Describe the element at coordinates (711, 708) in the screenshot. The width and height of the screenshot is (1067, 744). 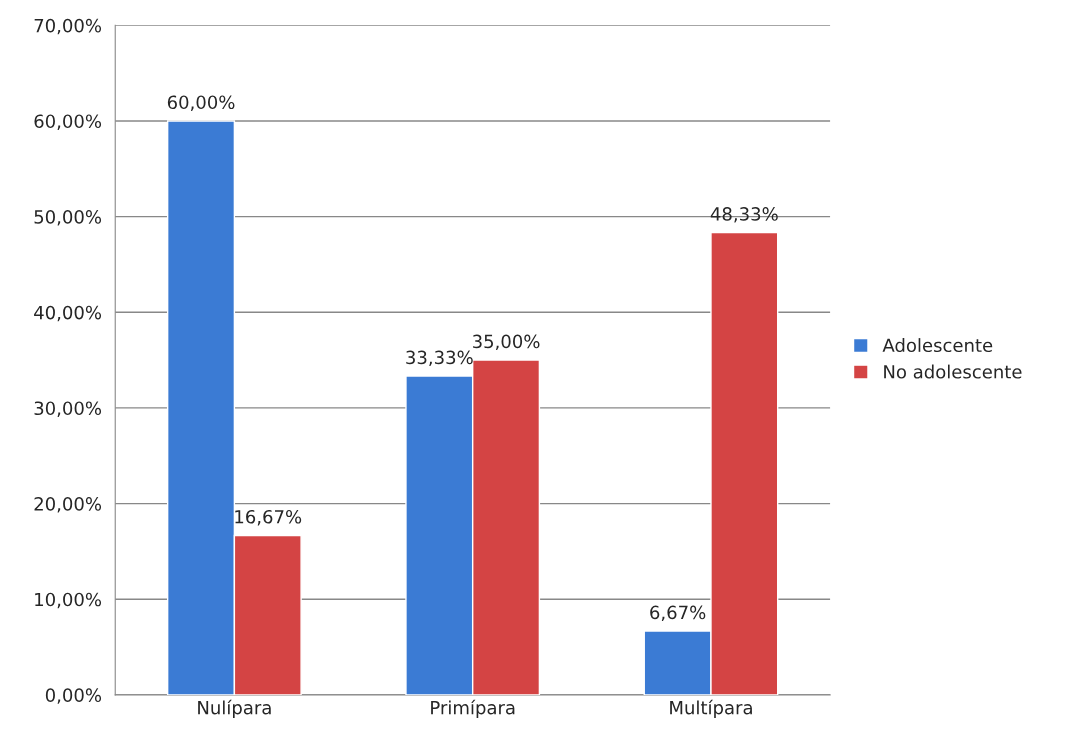
I see `x-tick-label: Multípara` at that location.